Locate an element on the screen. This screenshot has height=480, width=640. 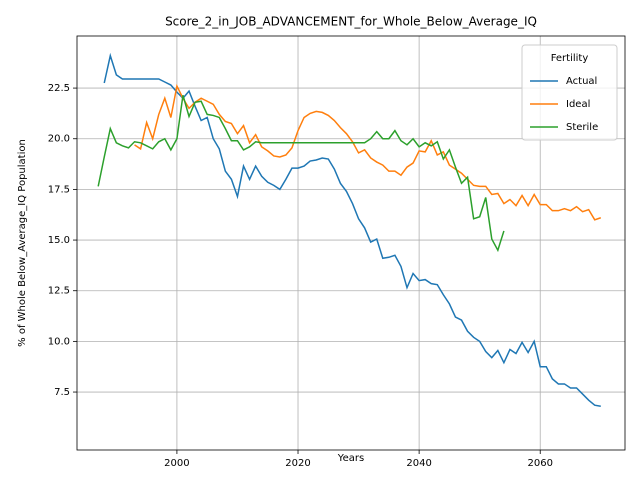
legend-box is located at coordinates (569, 92).